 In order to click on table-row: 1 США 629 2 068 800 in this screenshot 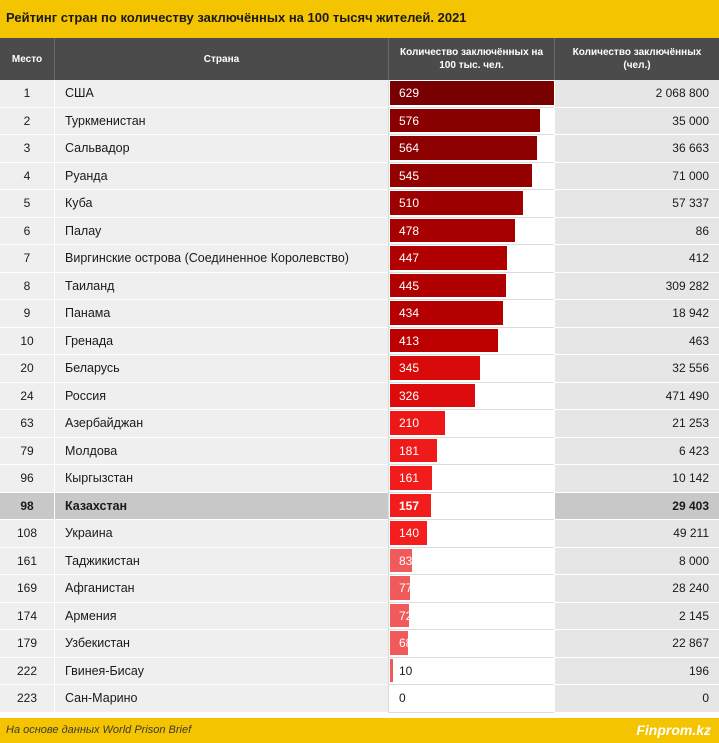, I will do `click(359, 94)`.